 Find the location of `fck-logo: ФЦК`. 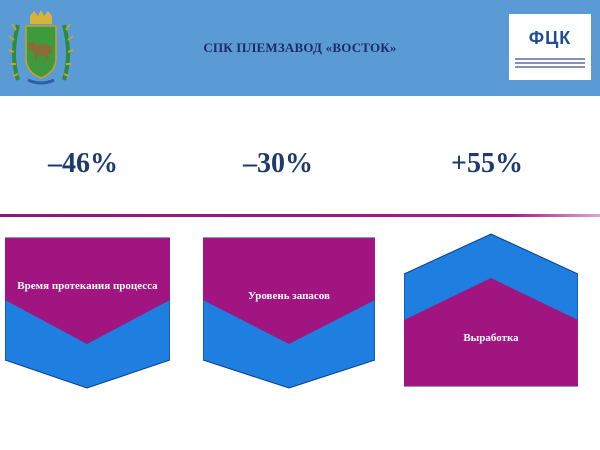

fck-logo: ФЦК is located at coordinates (550, 47).